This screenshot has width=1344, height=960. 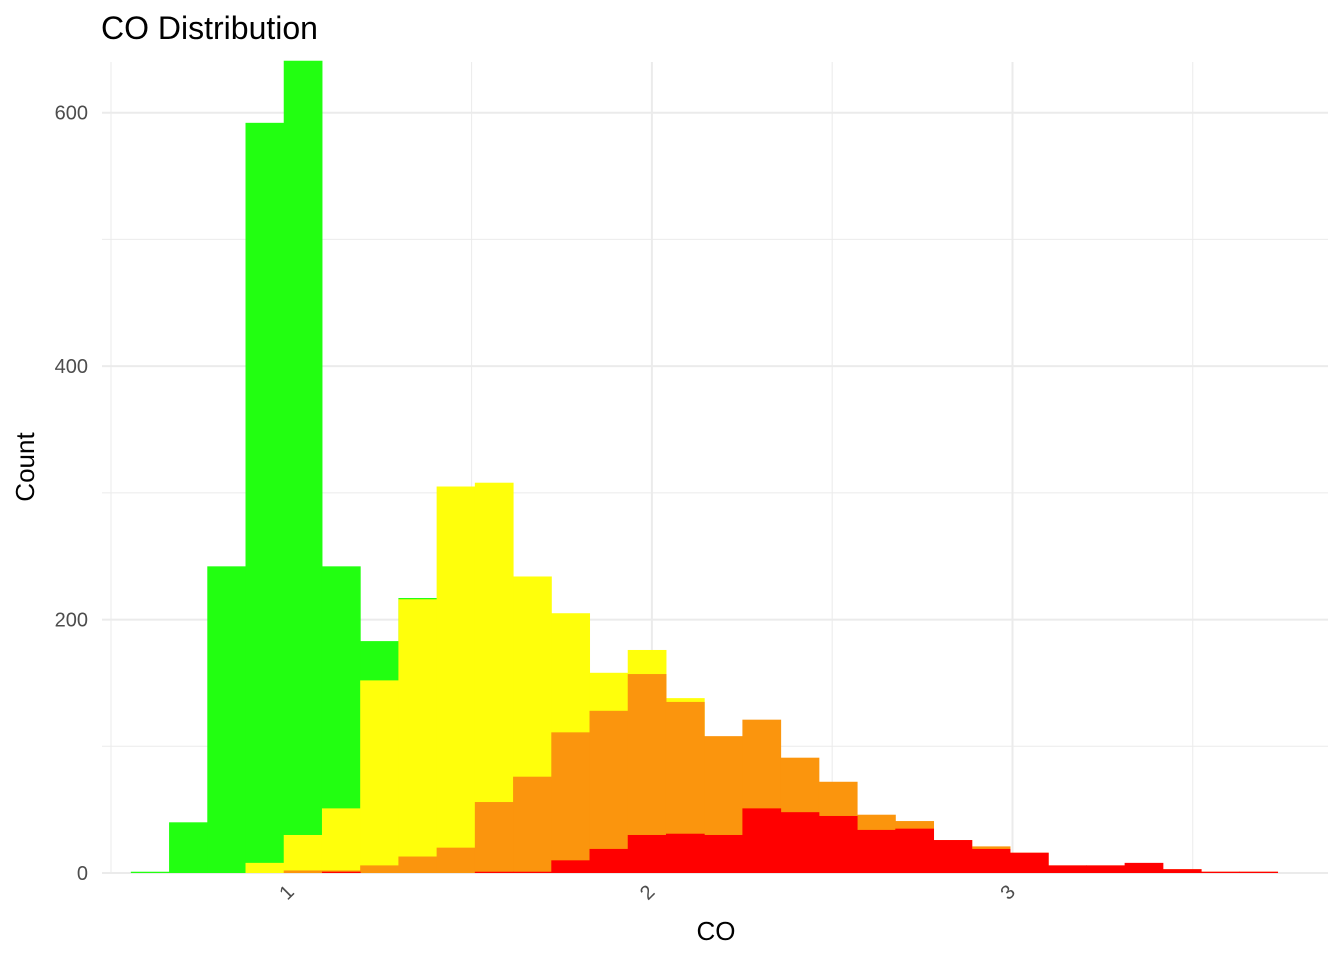 I want to click on x-tick-label: 2, so click(x=647, y=892).